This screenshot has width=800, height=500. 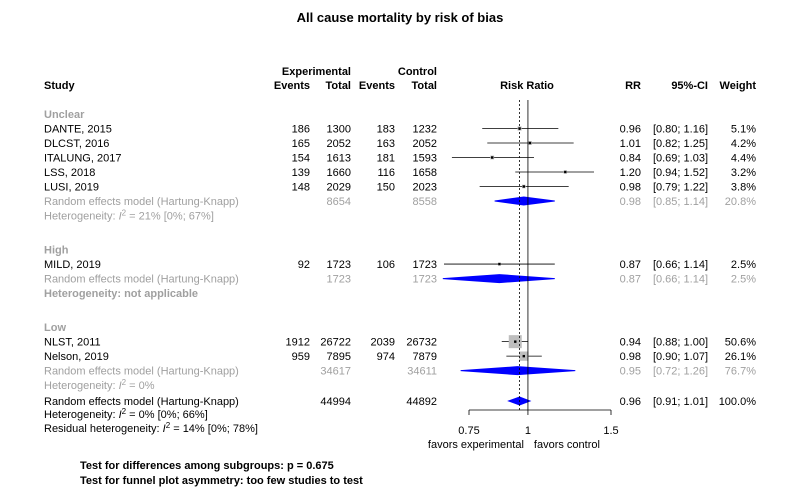 What do you see at coordinates (78, 130) in the screenshot?
I see `study-name: DANTE, 2015` at bounding box center [78, 130].